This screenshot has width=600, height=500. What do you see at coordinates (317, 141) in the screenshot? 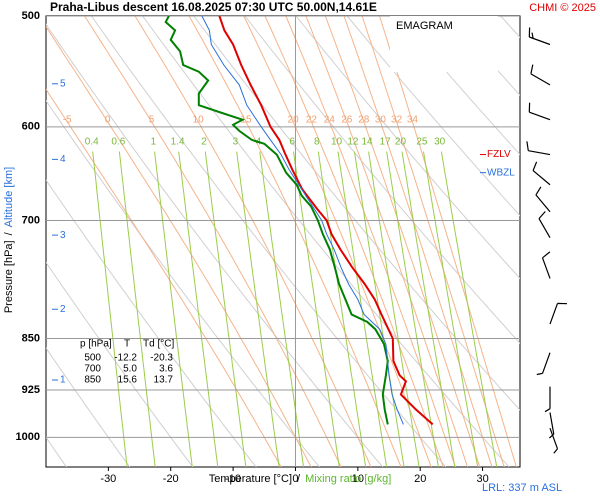
I see `mixing-ratio-label: 8` at bounding box center [317, 141].